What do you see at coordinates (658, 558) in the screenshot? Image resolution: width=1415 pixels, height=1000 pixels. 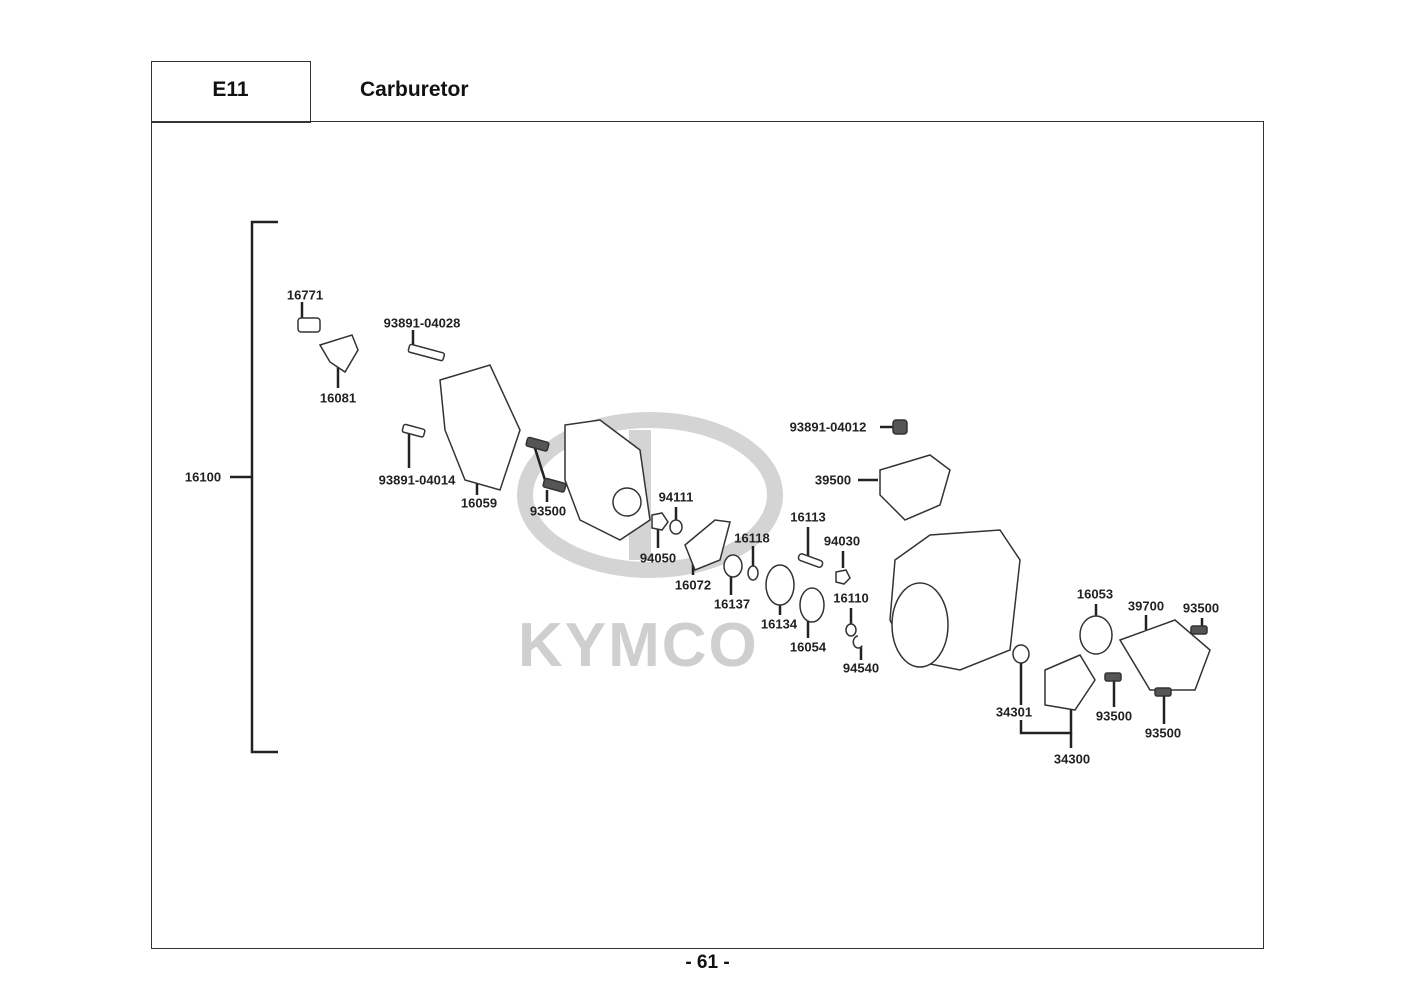 I see `part-label-94050: 94050` at bounding box center [658, 558].